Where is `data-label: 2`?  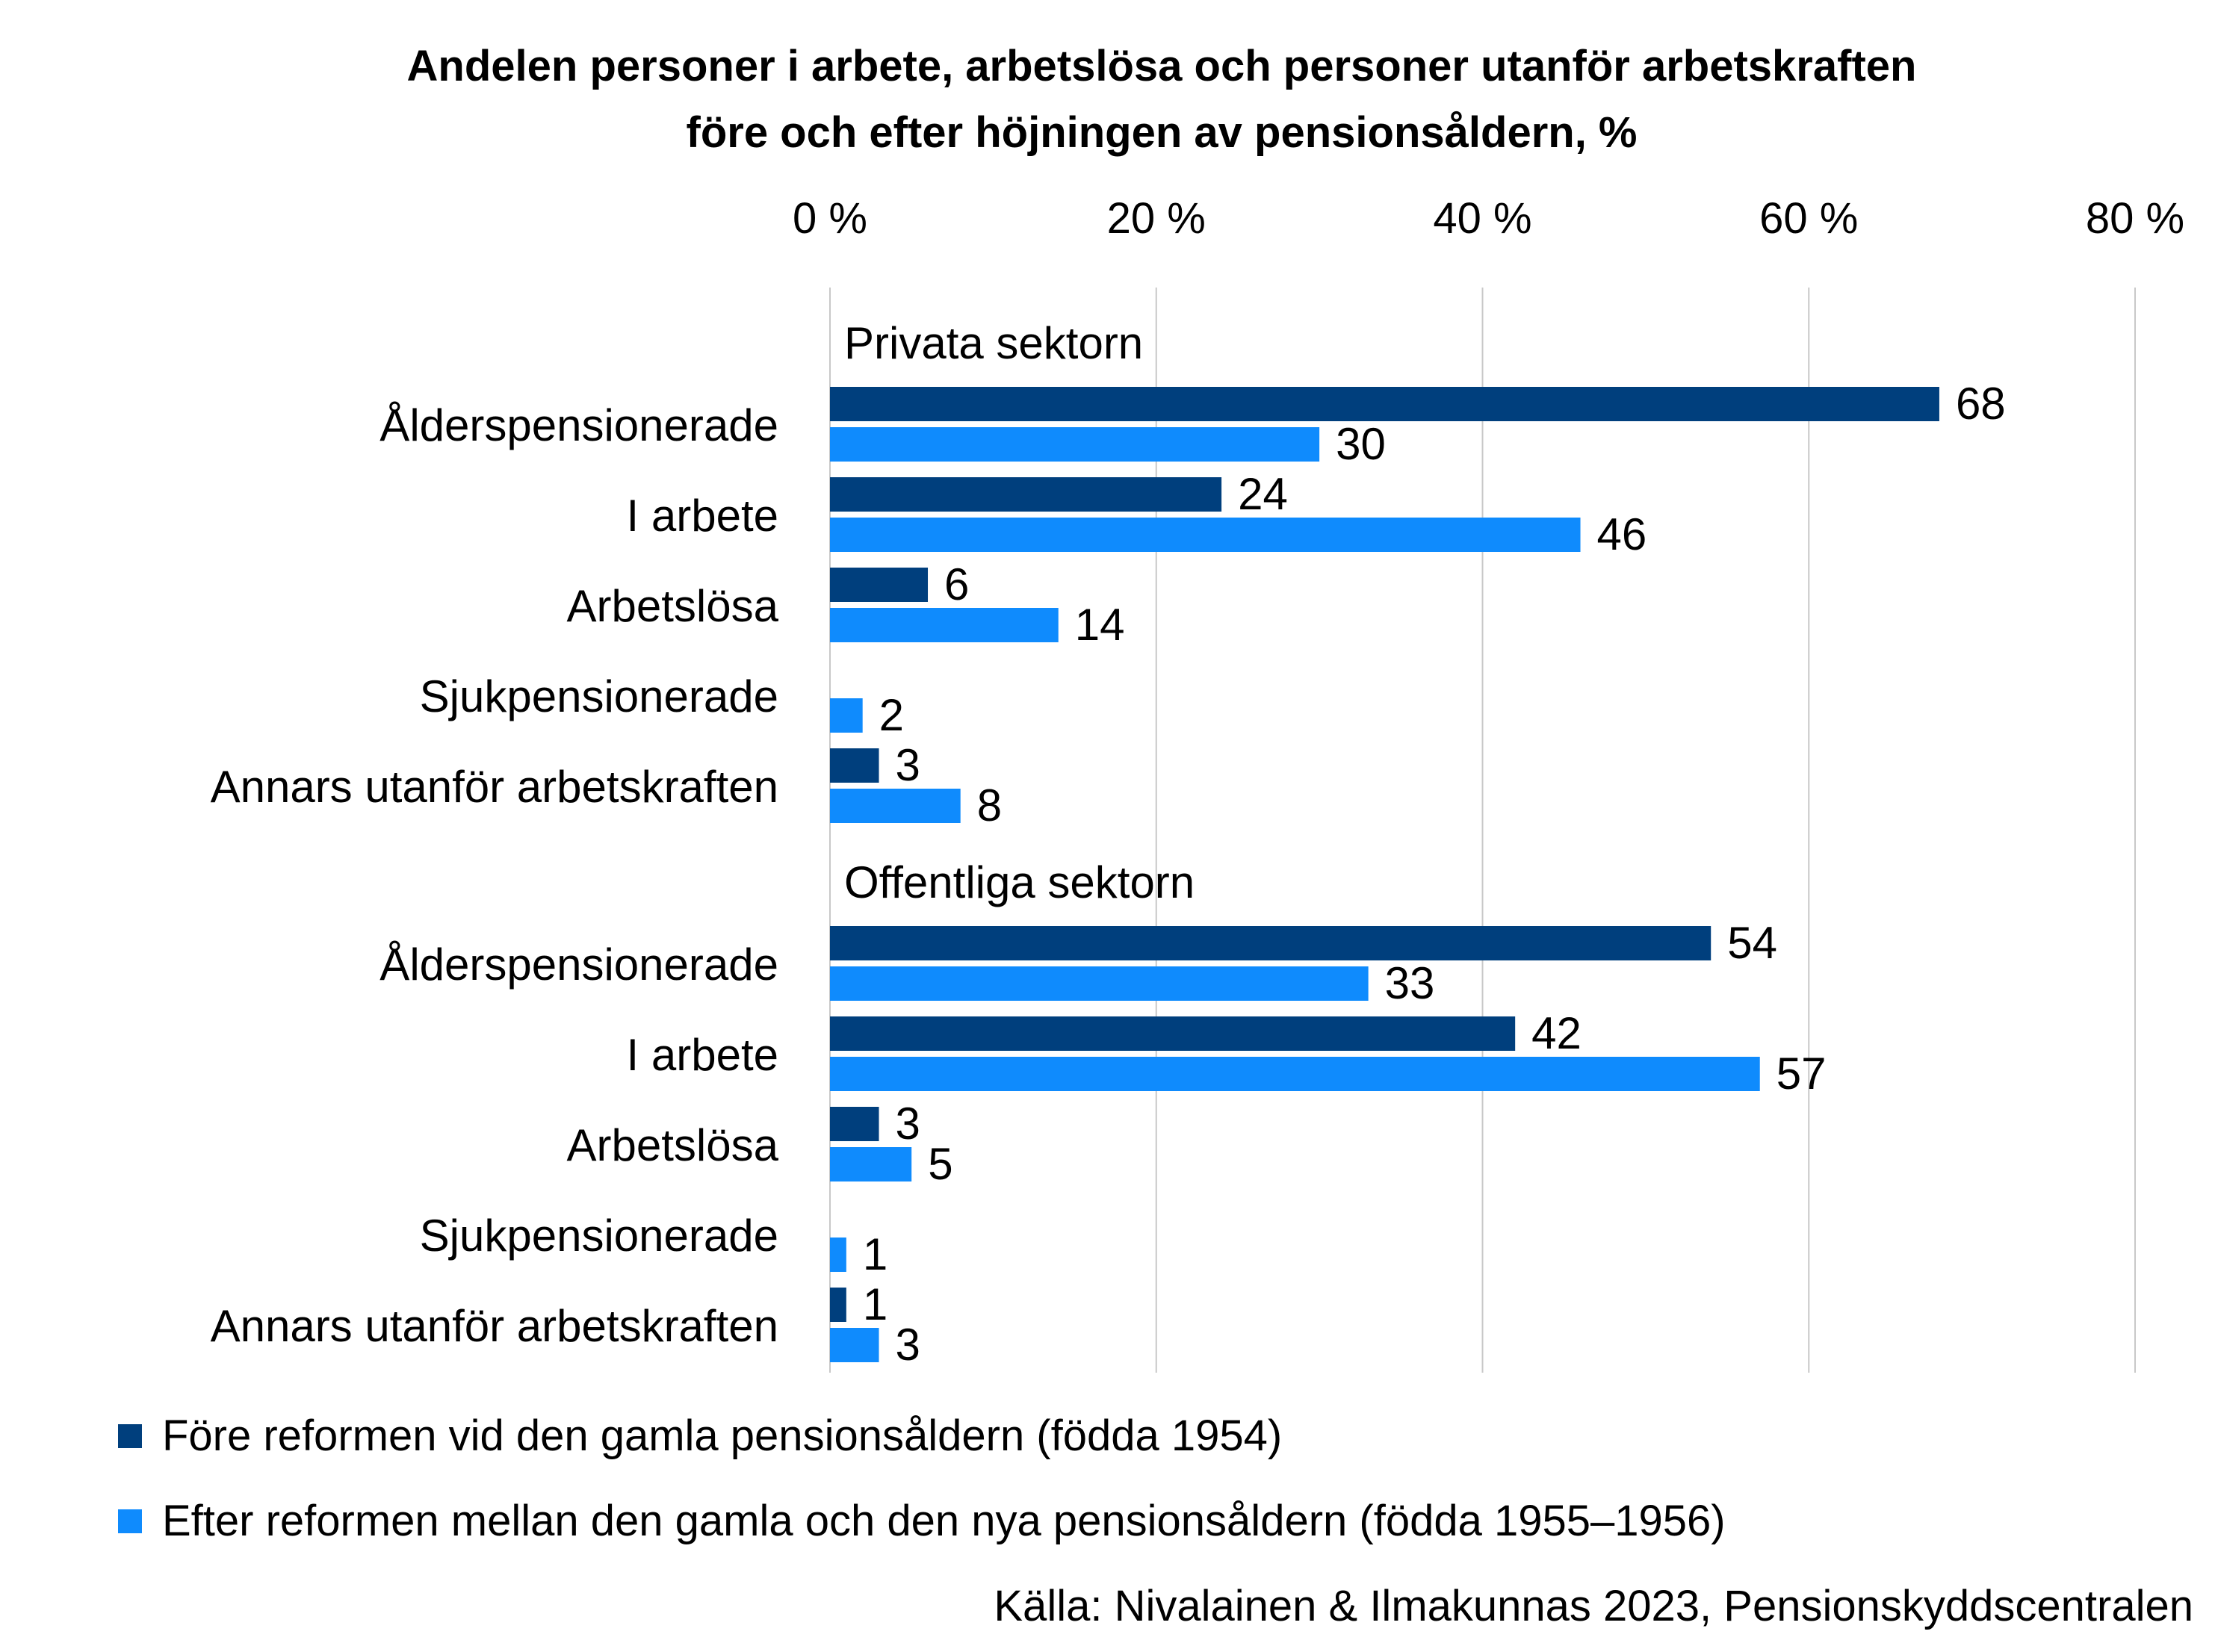
data-label: 2 is located at coordinates (891, 715).